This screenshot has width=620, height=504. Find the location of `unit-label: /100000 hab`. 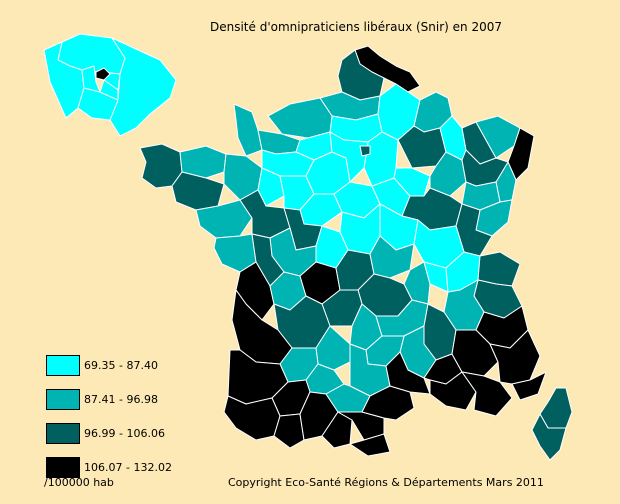

unit-label: /100000 hab is located at coordinates (79, 482).